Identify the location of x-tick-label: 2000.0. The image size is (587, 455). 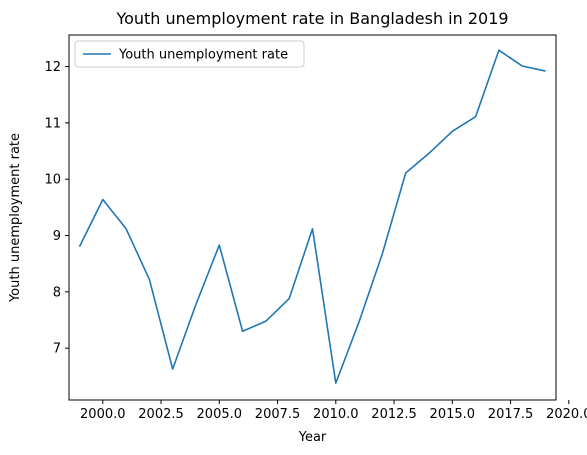
(103, 414).